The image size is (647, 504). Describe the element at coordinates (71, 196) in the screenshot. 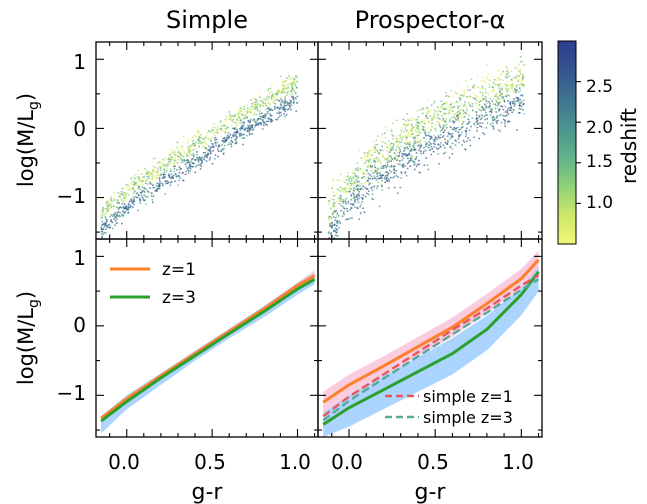

I see `ytick-top-m1: −1` at that location.